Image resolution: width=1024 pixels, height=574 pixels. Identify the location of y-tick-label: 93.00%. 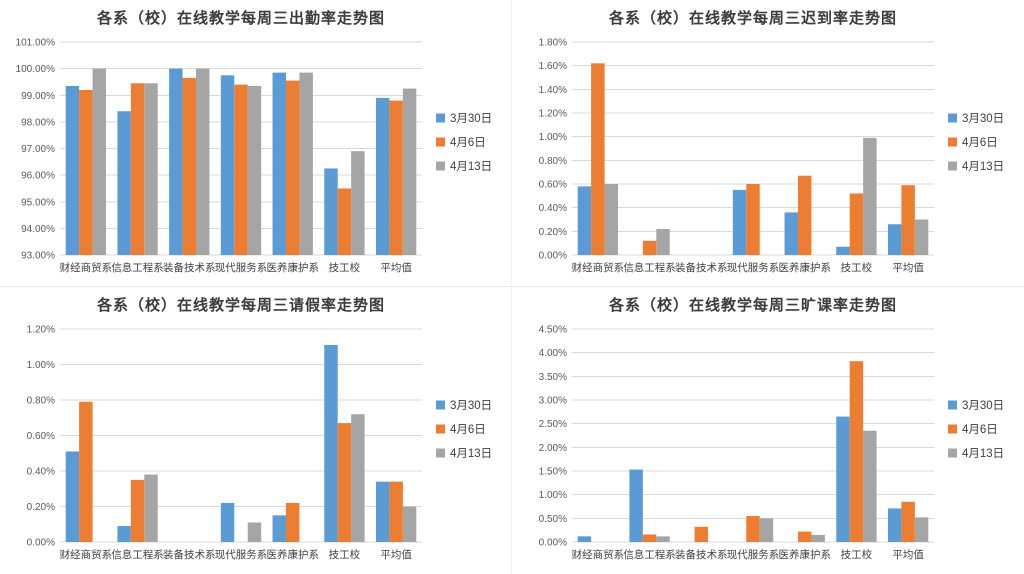
(38, 256).